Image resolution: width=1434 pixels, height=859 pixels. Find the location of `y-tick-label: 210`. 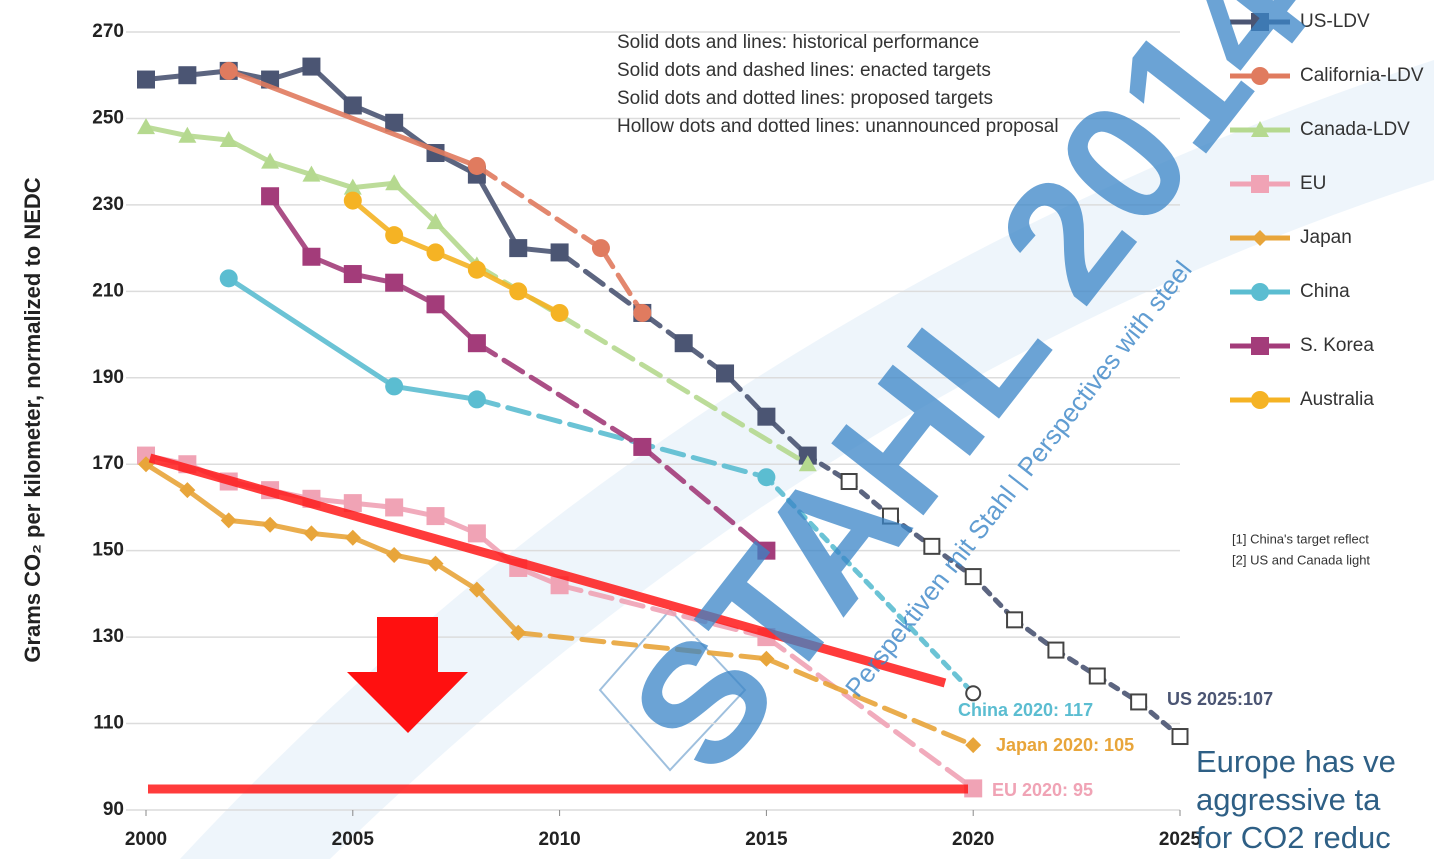

y-tick-label: 210 is located at coordinates (108, 290).